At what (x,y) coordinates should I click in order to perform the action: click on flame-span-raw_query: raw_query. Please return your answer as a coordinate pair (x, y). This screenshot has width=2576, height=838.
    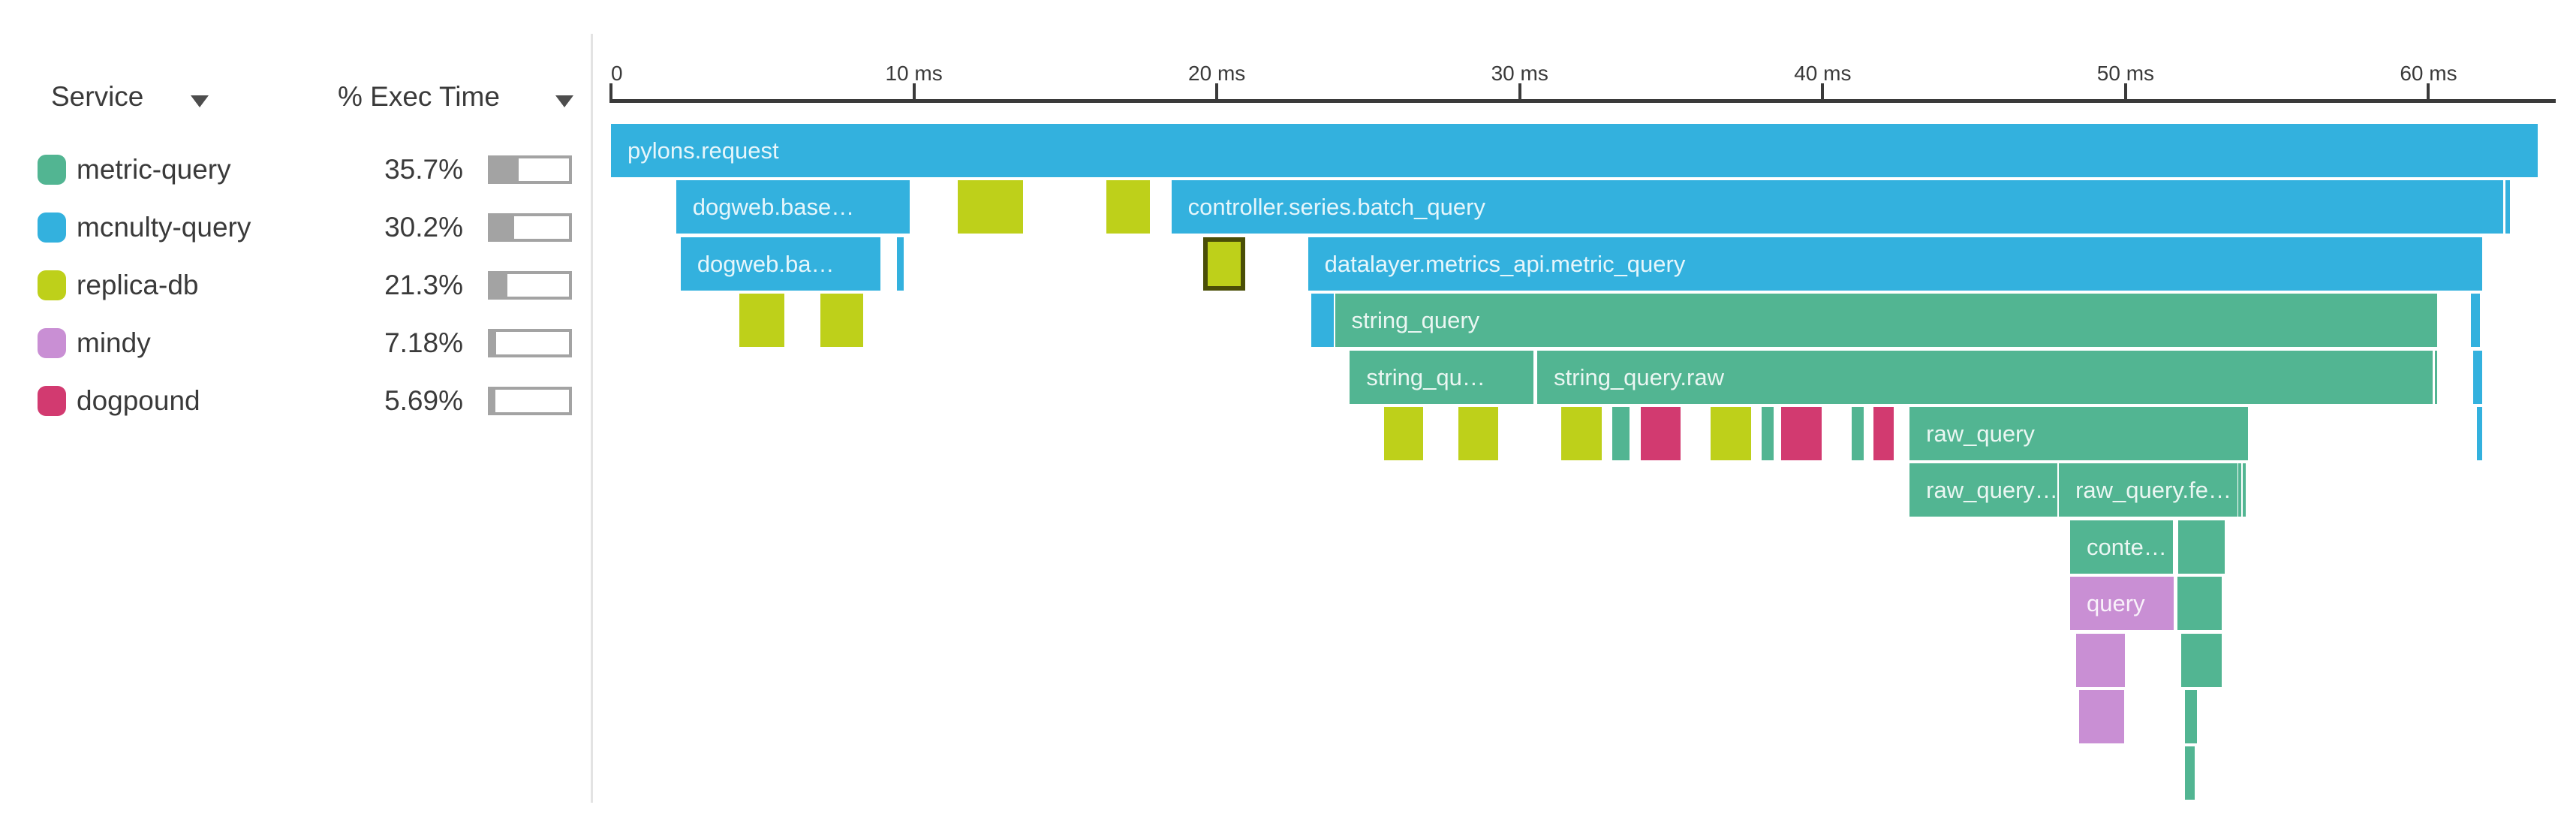
    Looking at the image, I should click on (2078, 433).